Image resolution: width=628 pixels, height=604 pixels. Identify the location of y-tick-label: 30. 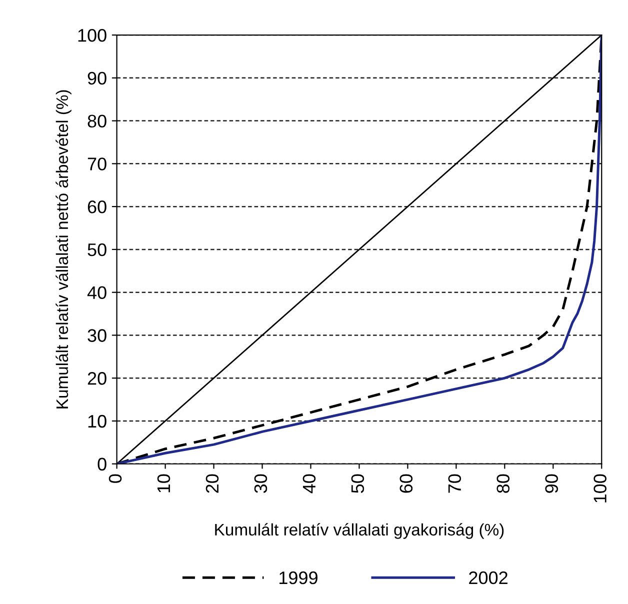
(97, 335).